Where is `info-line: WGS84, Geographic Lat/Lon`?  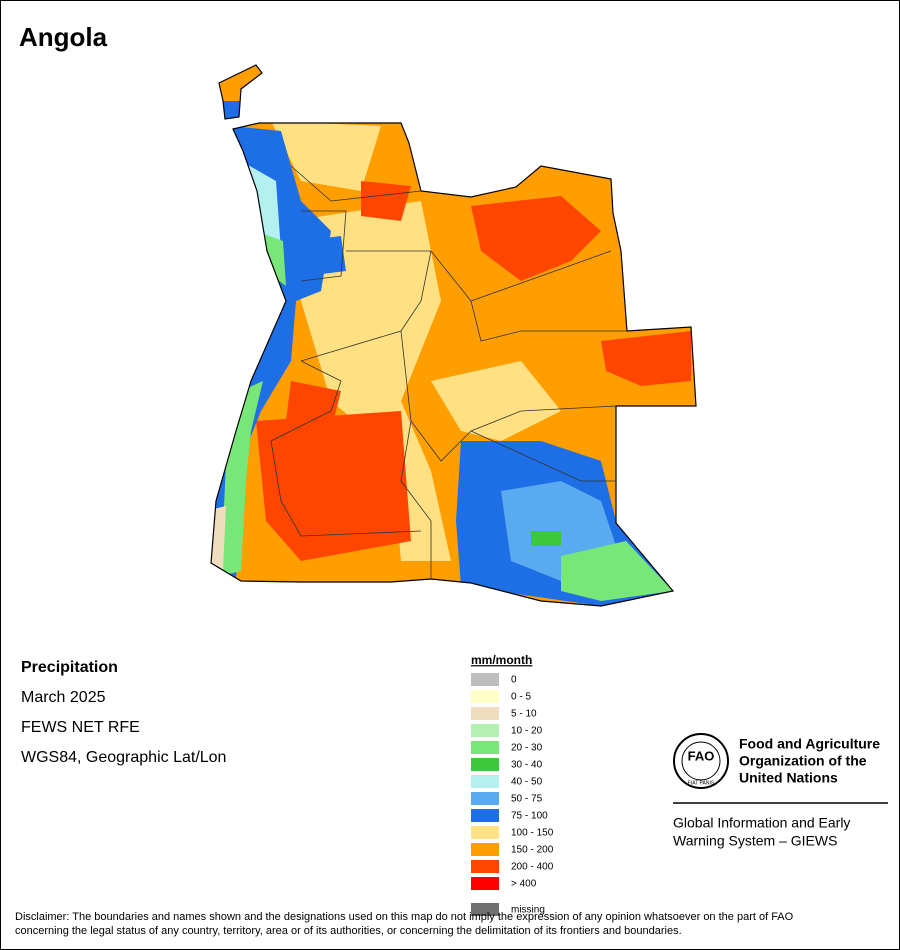 info-line: WGS84, Geographic Lat/Lon is located at coordinates (123, 757).